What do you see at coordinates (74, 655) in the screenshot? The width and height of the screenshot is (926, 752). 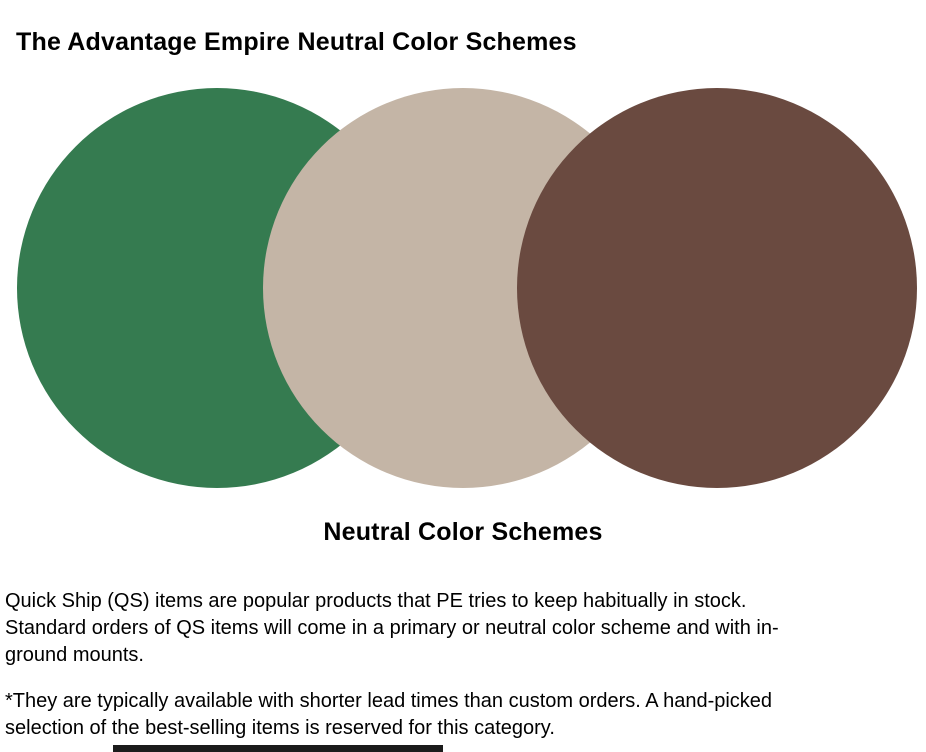 I see `paragraph-line: ground mounts.` at bounding box center [74, 655].